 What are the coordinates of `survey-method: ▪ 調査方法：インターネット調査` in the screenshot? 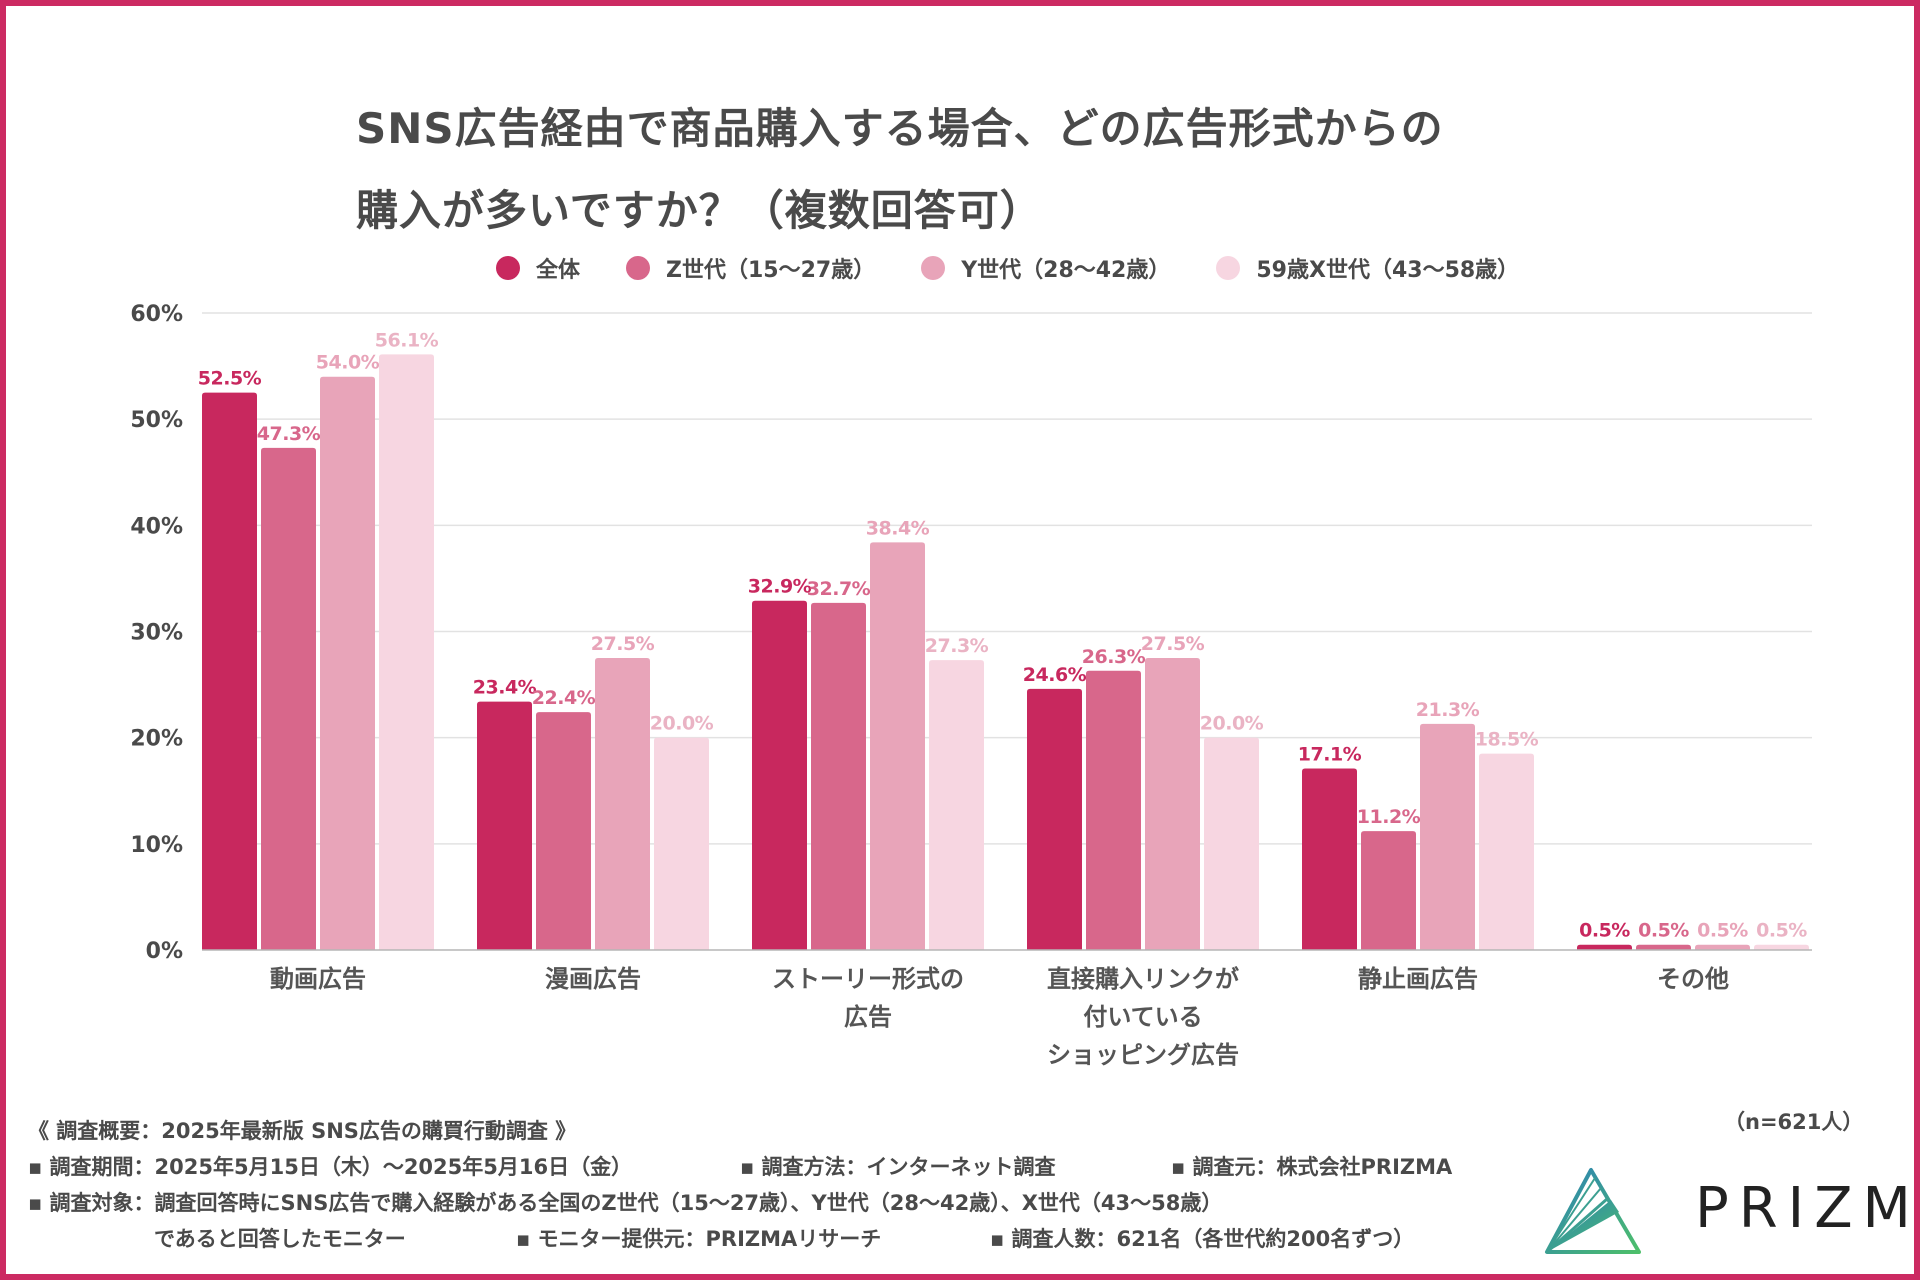 It's located at (898, 1167).